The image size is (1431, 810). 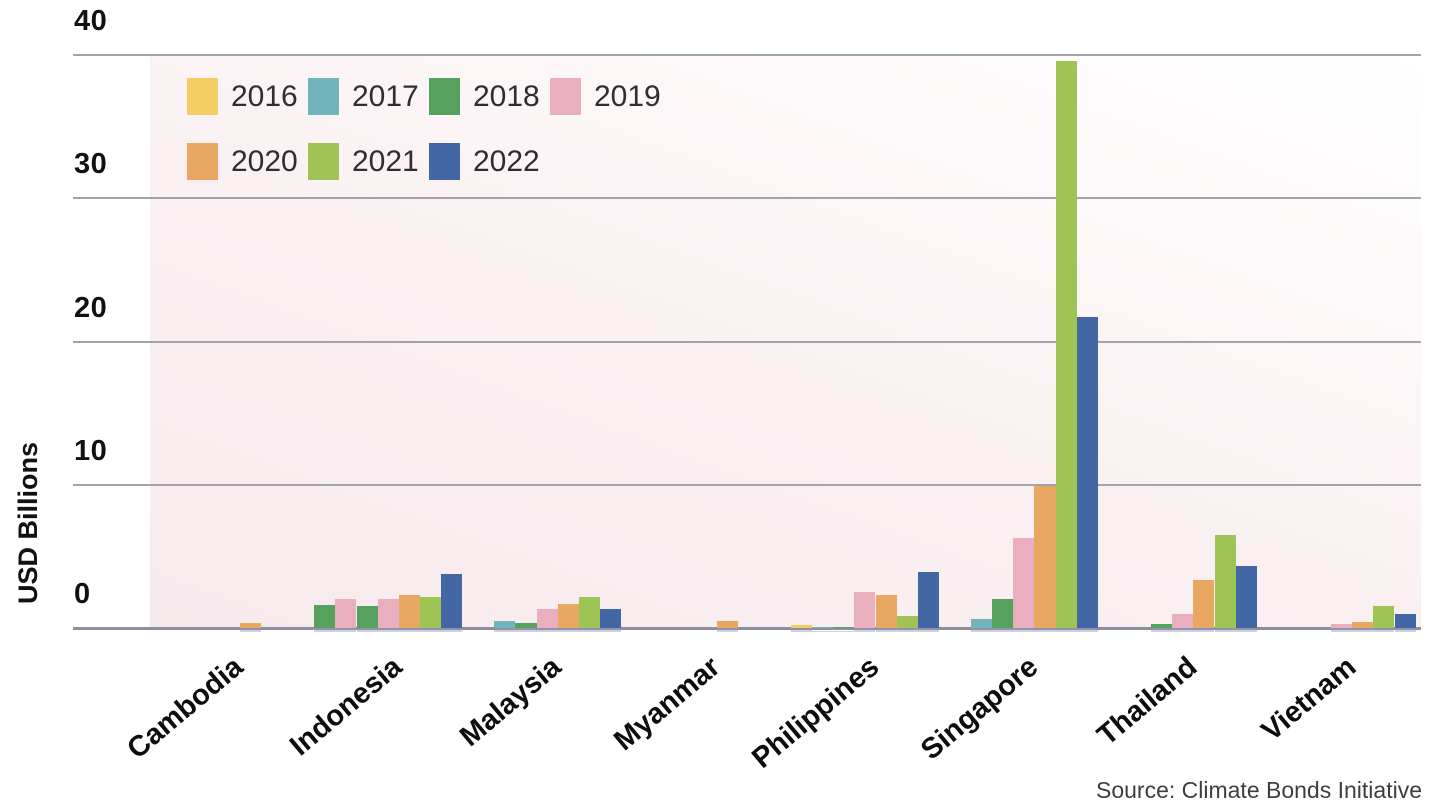 What do you see at coordinates (844, 627) in the screenshot?
I see `bar-philippines-2018` at bounding box center [844, 627].